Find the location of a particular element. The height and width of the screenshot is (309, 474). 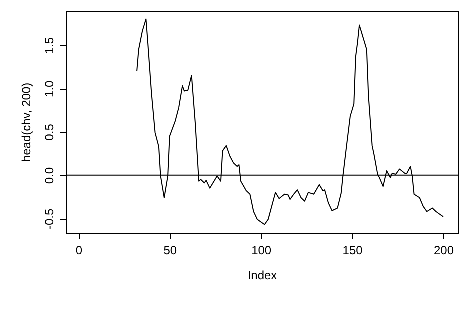

y-axis-title: head(chv, 200) is located at coordinates (27, 122).